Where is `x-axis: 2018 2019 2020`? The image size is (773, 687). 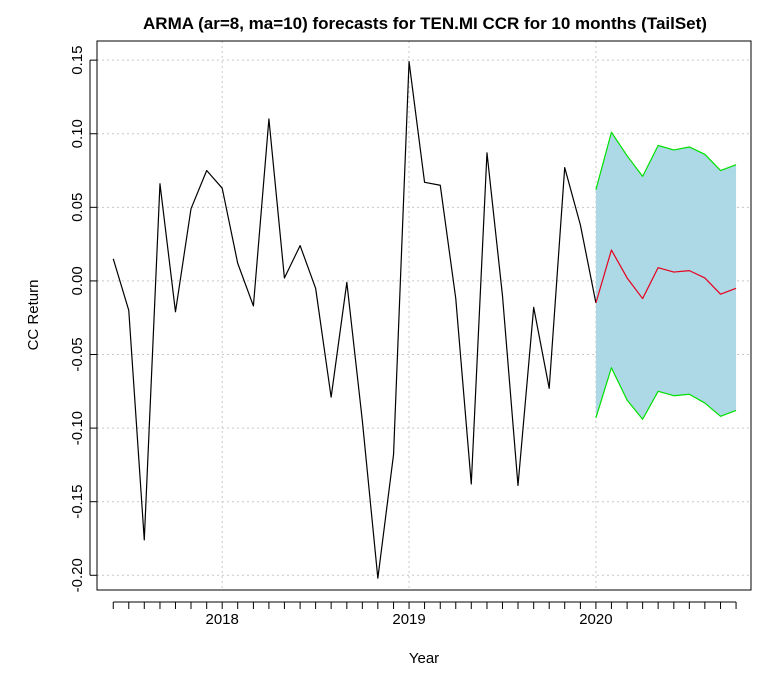 x-axis: 2018 2019 2020 is located at coordinates (424, 614).